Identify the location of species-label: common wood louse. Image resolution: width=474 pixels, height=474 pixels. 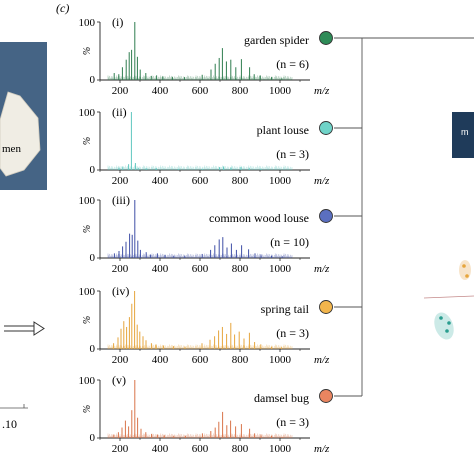
(259, 218).